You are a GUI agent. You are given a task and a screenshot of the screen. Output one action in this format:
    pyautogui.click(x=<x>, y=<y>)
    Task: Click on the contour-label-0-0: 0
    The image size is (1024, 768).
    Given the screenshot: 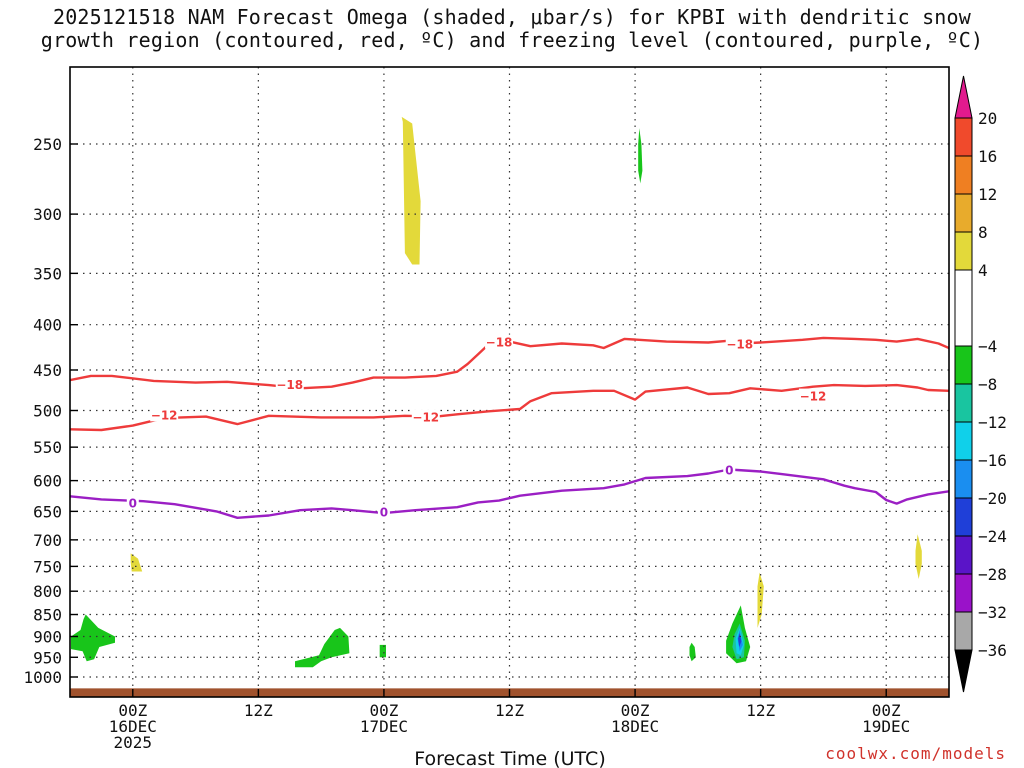 What is the action you would take?
    pyautogui.click(x=133, y=503)
    